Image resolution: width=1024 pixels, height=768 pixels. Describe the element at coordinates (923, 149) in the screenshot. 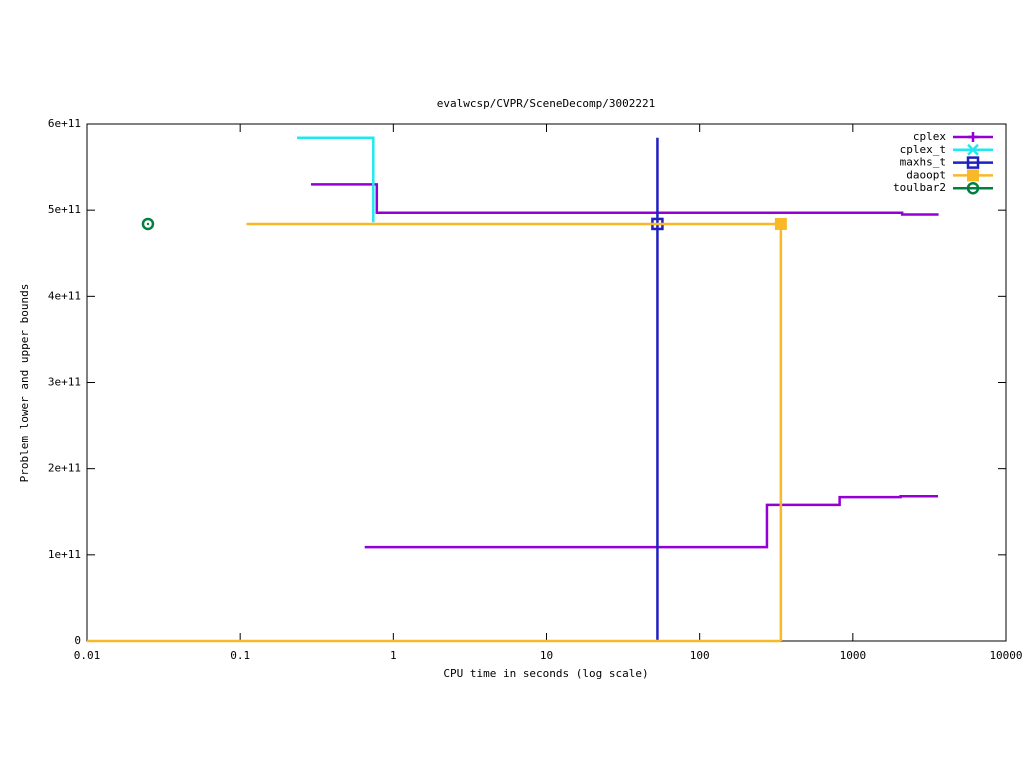

I see `legend-label: cplex_t` at that location.